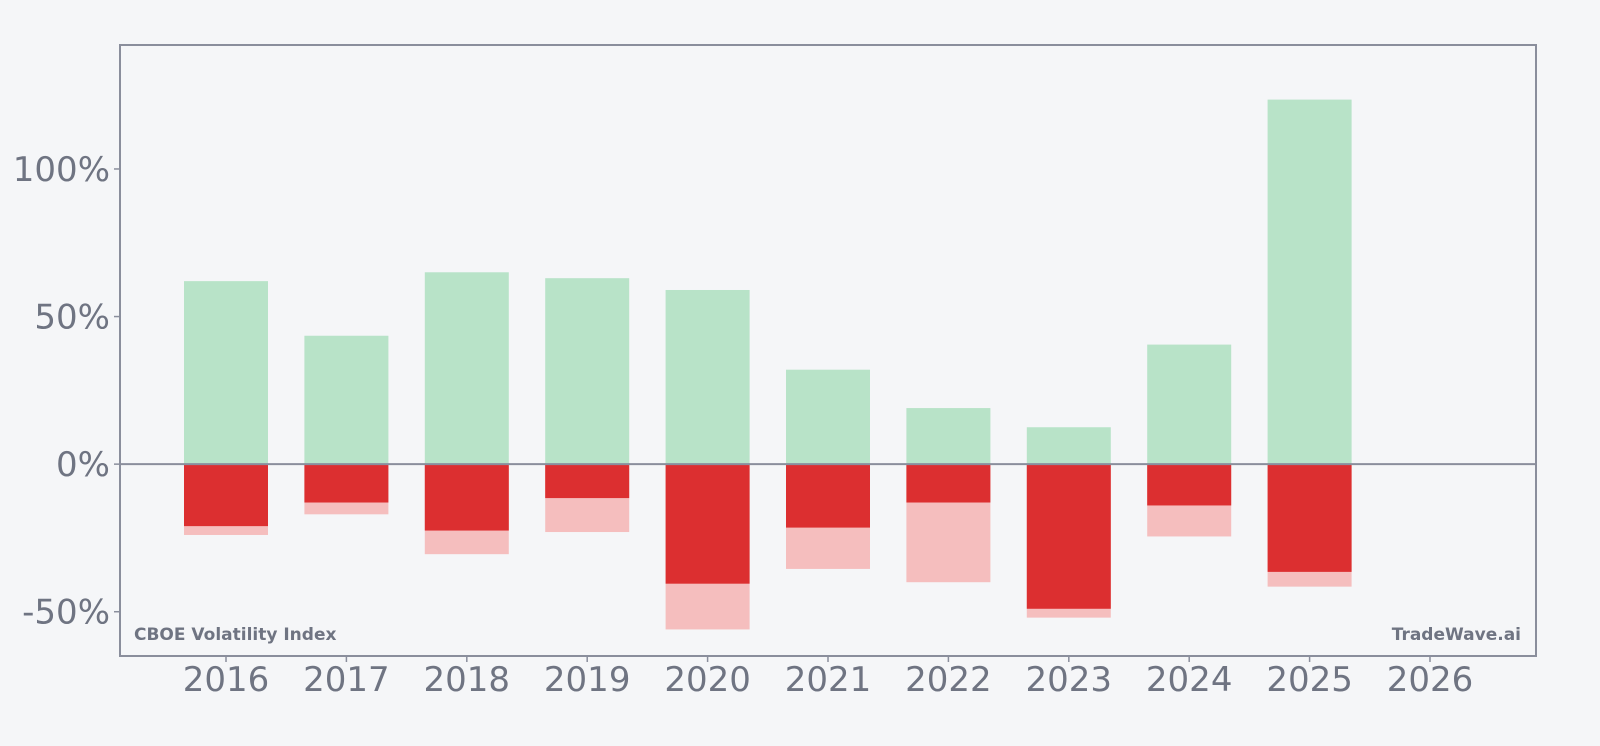  Describe the element at coordinates (587, 680) in the screenshot. I see `x-tick-label: 2019` at that location.